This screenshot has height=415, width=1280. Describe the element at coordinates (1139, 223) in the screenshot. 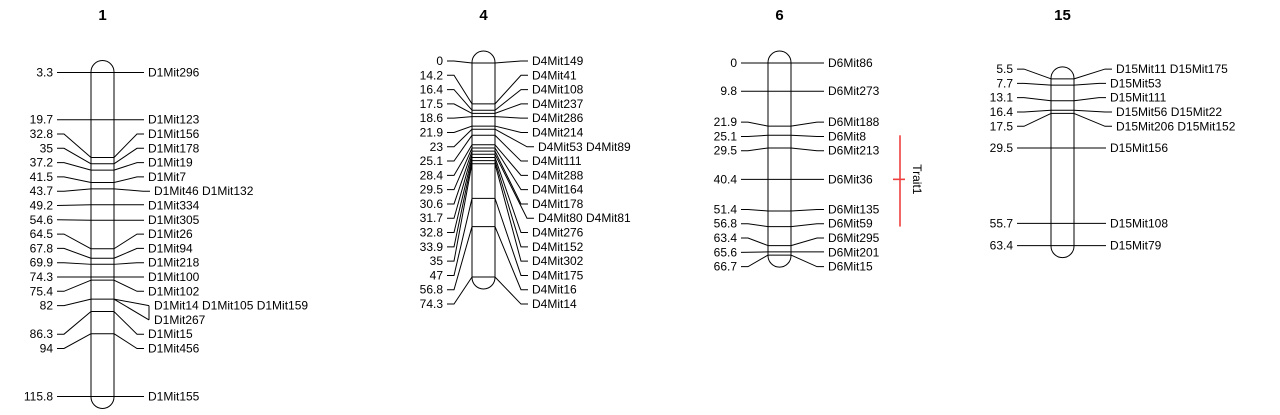

I see `marker-label: D15Mit108` at that location.